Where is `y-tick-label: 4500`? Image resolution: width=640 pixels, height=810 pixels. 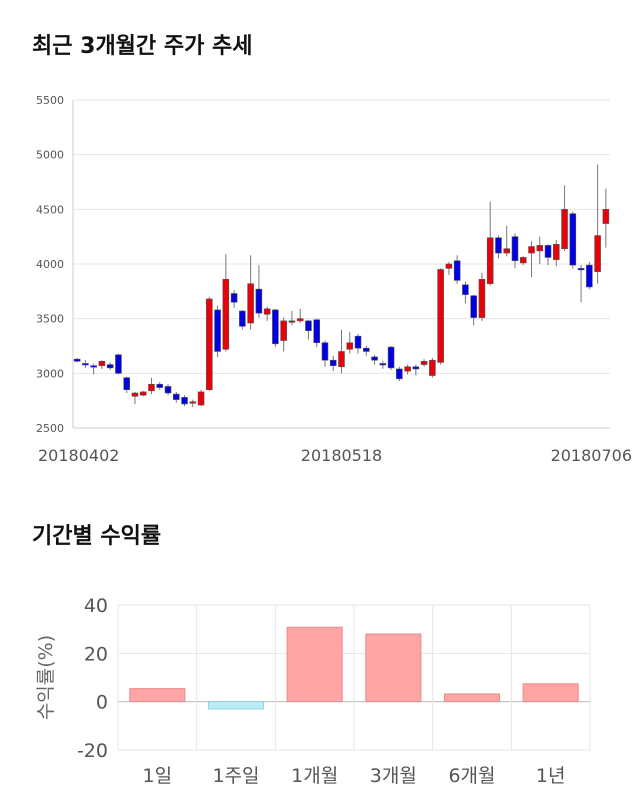 y-tick-label: 4500 is located at coordinates (50, 209).